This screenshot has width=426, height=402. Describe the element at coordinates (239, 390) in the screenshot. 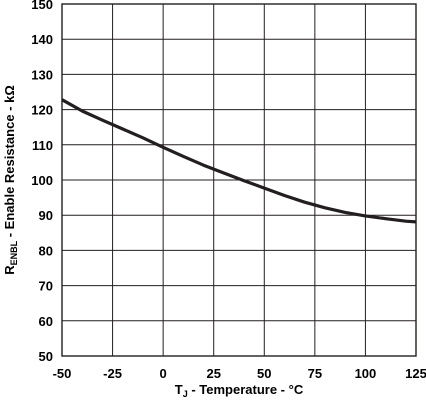

I see `x-axis-label: TJ - Temperature - °C` at that location.